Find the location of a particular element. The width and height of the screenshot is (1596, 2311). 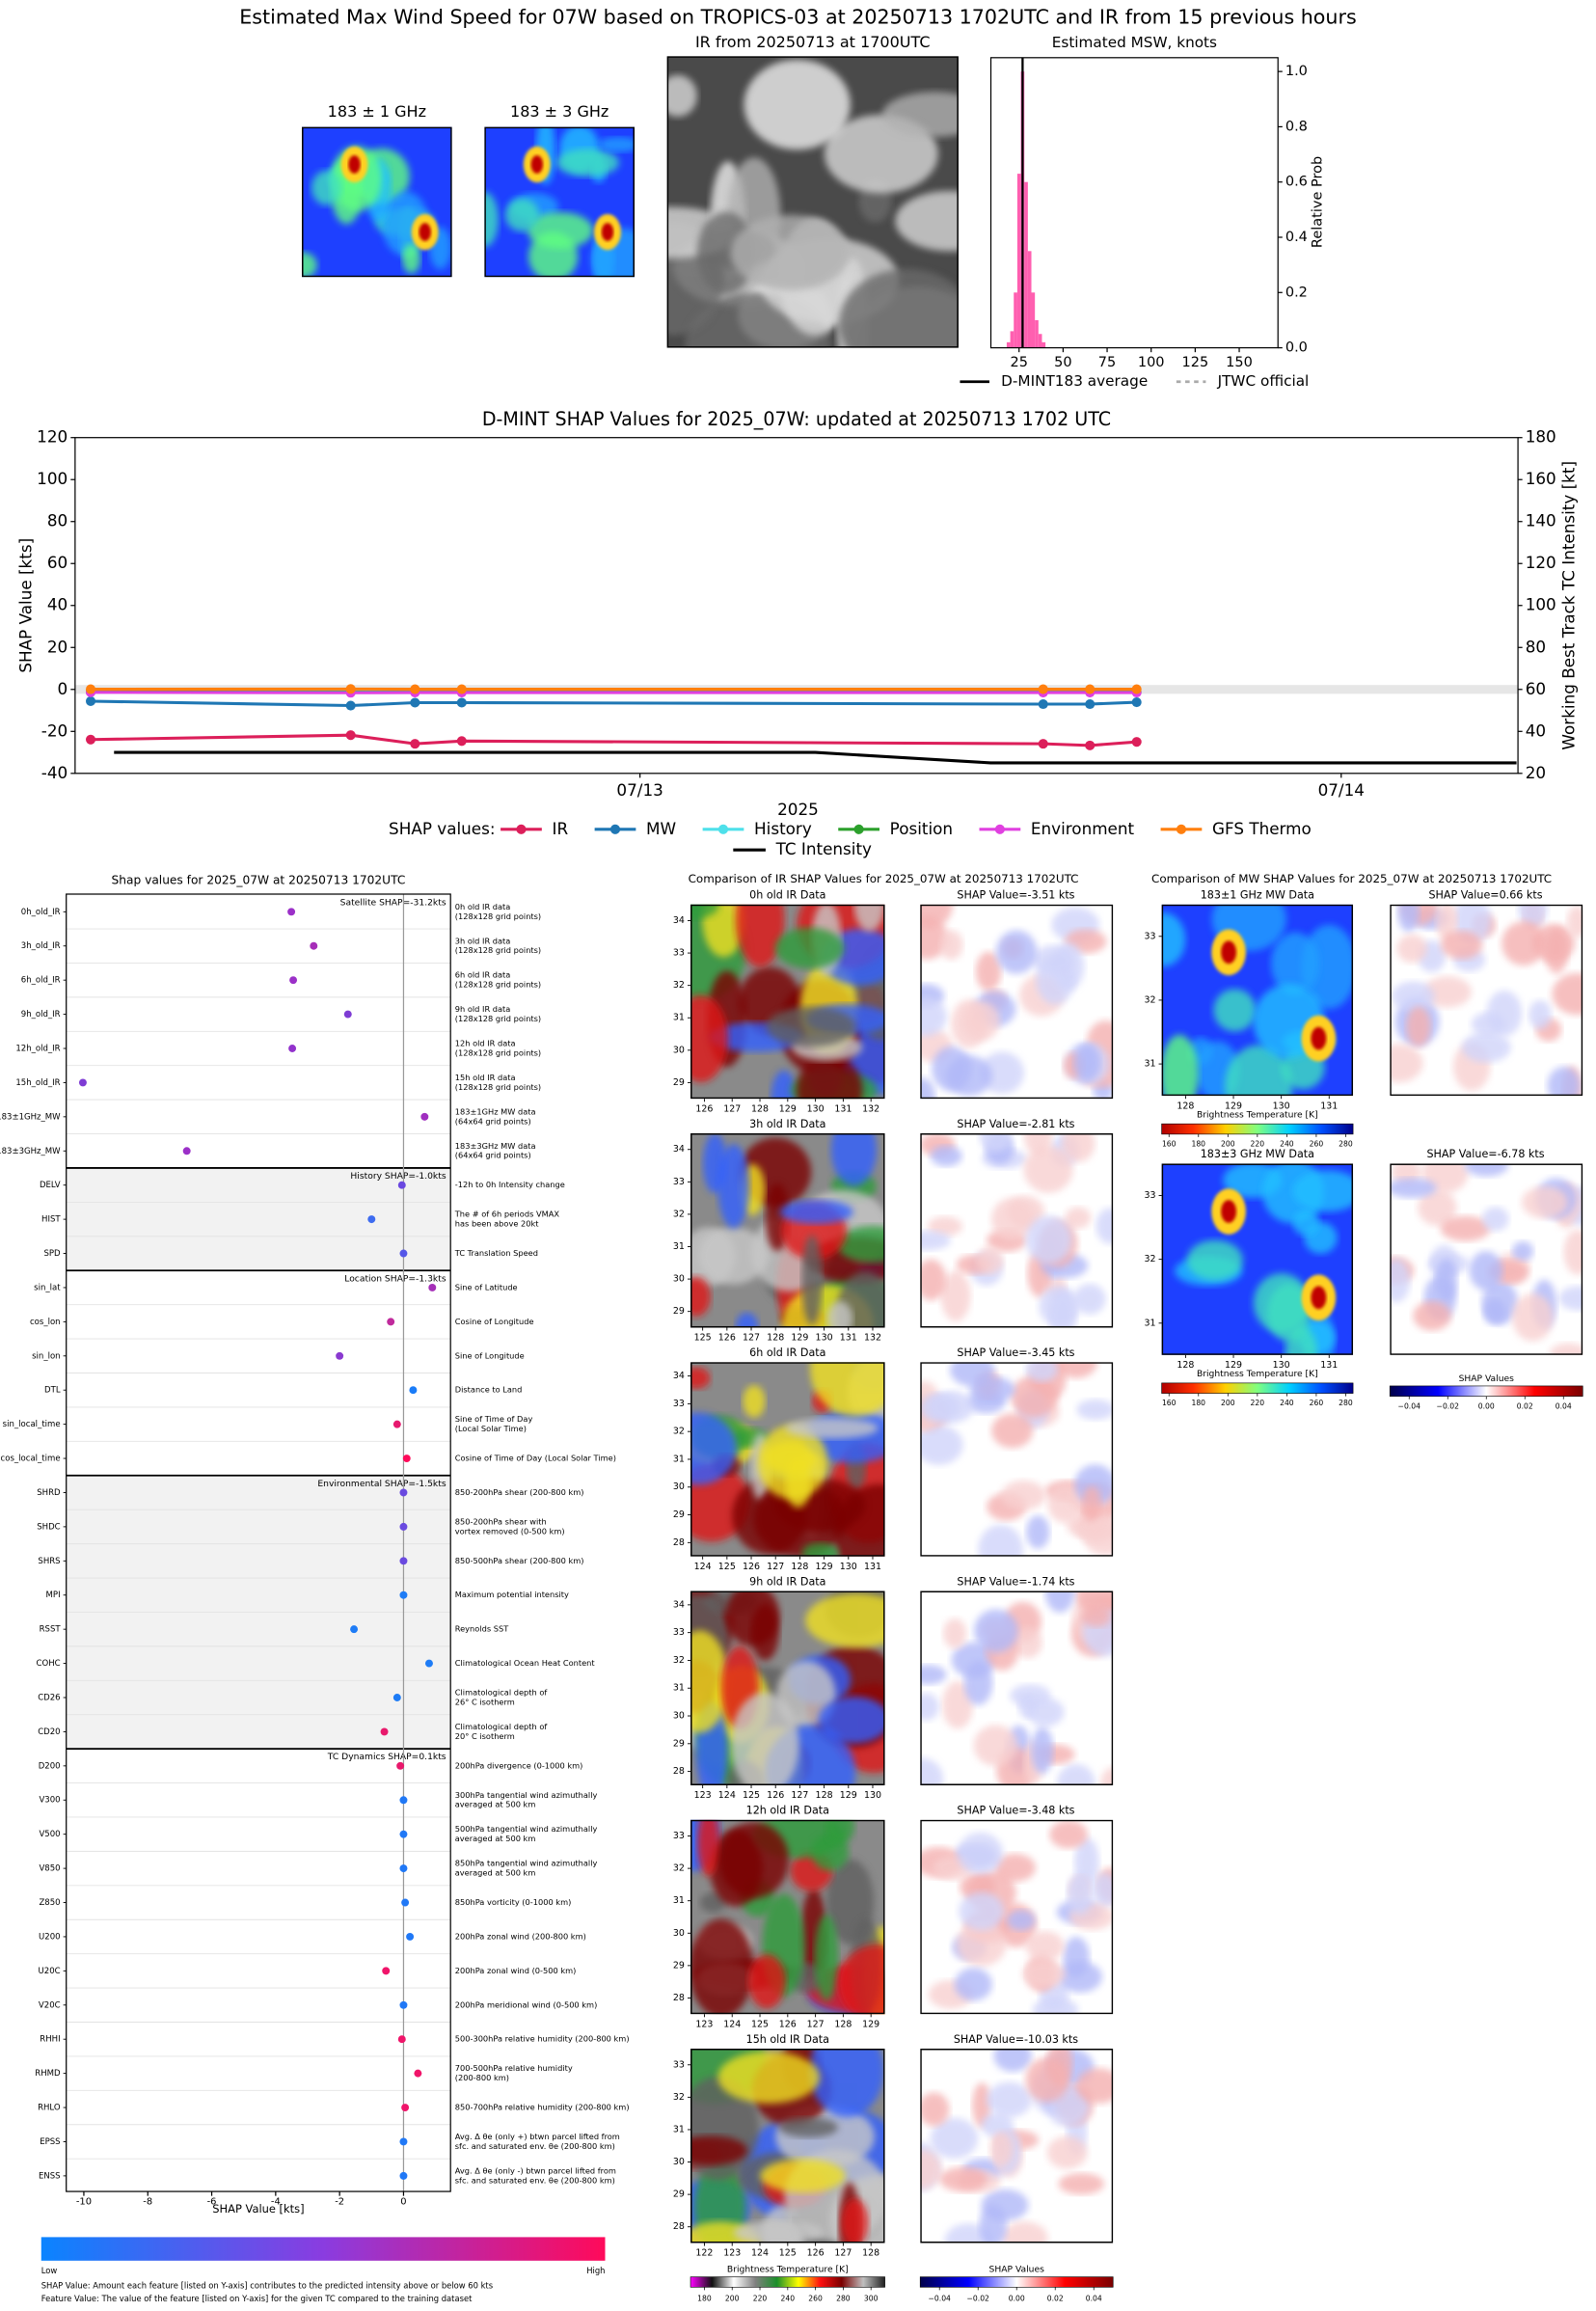

feature-description: (128x128 grid points) is located at coordinates (498, 1087).